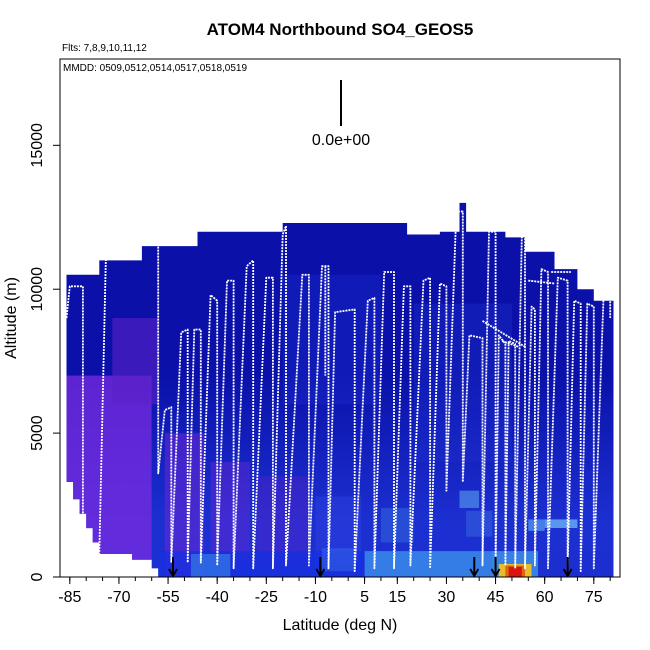 The image size is (650, 650). Describe the element at coordinates (11, 318) in the screenshot. I see `y-axis-title: Altitude (m)` at that location.